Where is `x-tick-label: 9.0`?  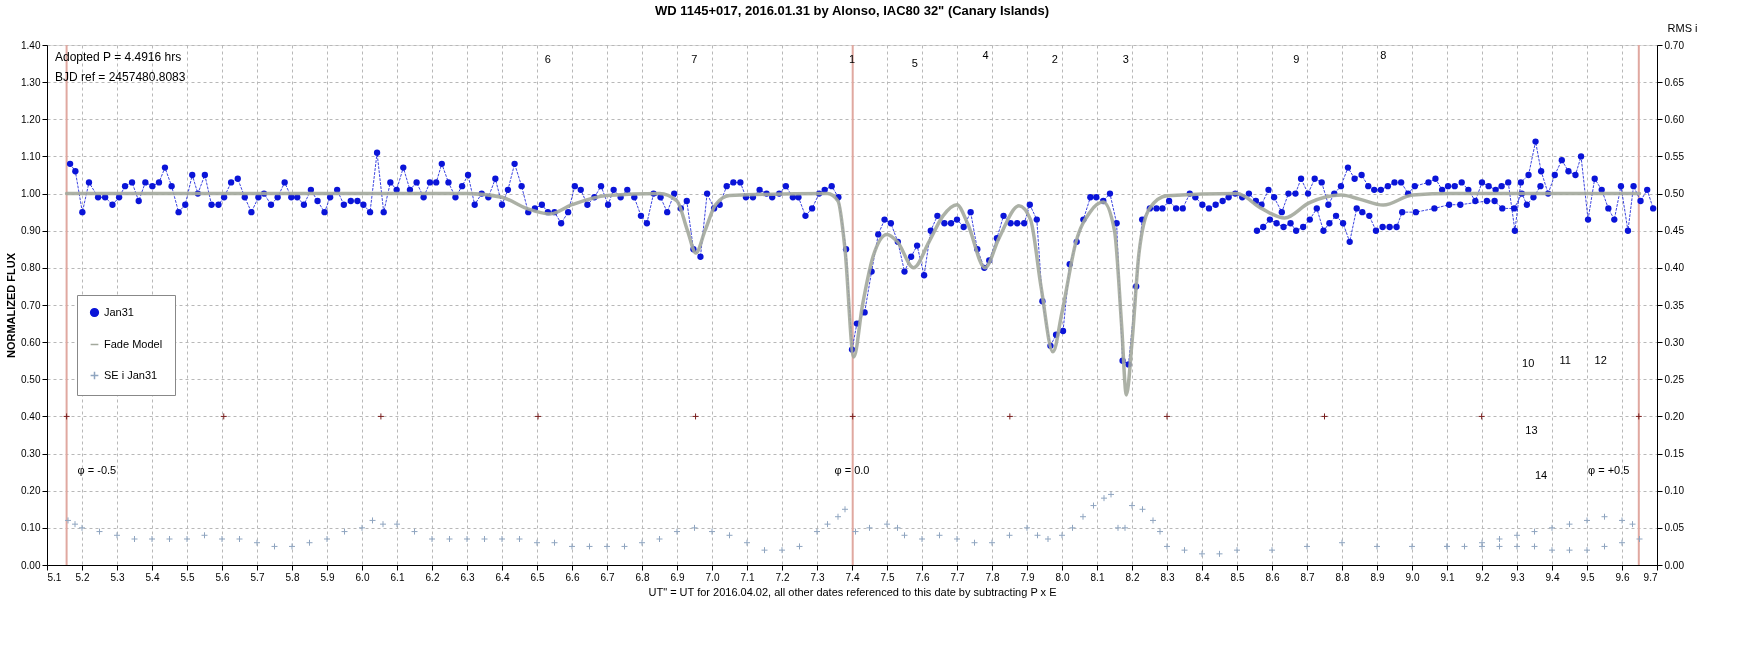
x-tick-label: 9.0 is located at coordinates (1412, 577).